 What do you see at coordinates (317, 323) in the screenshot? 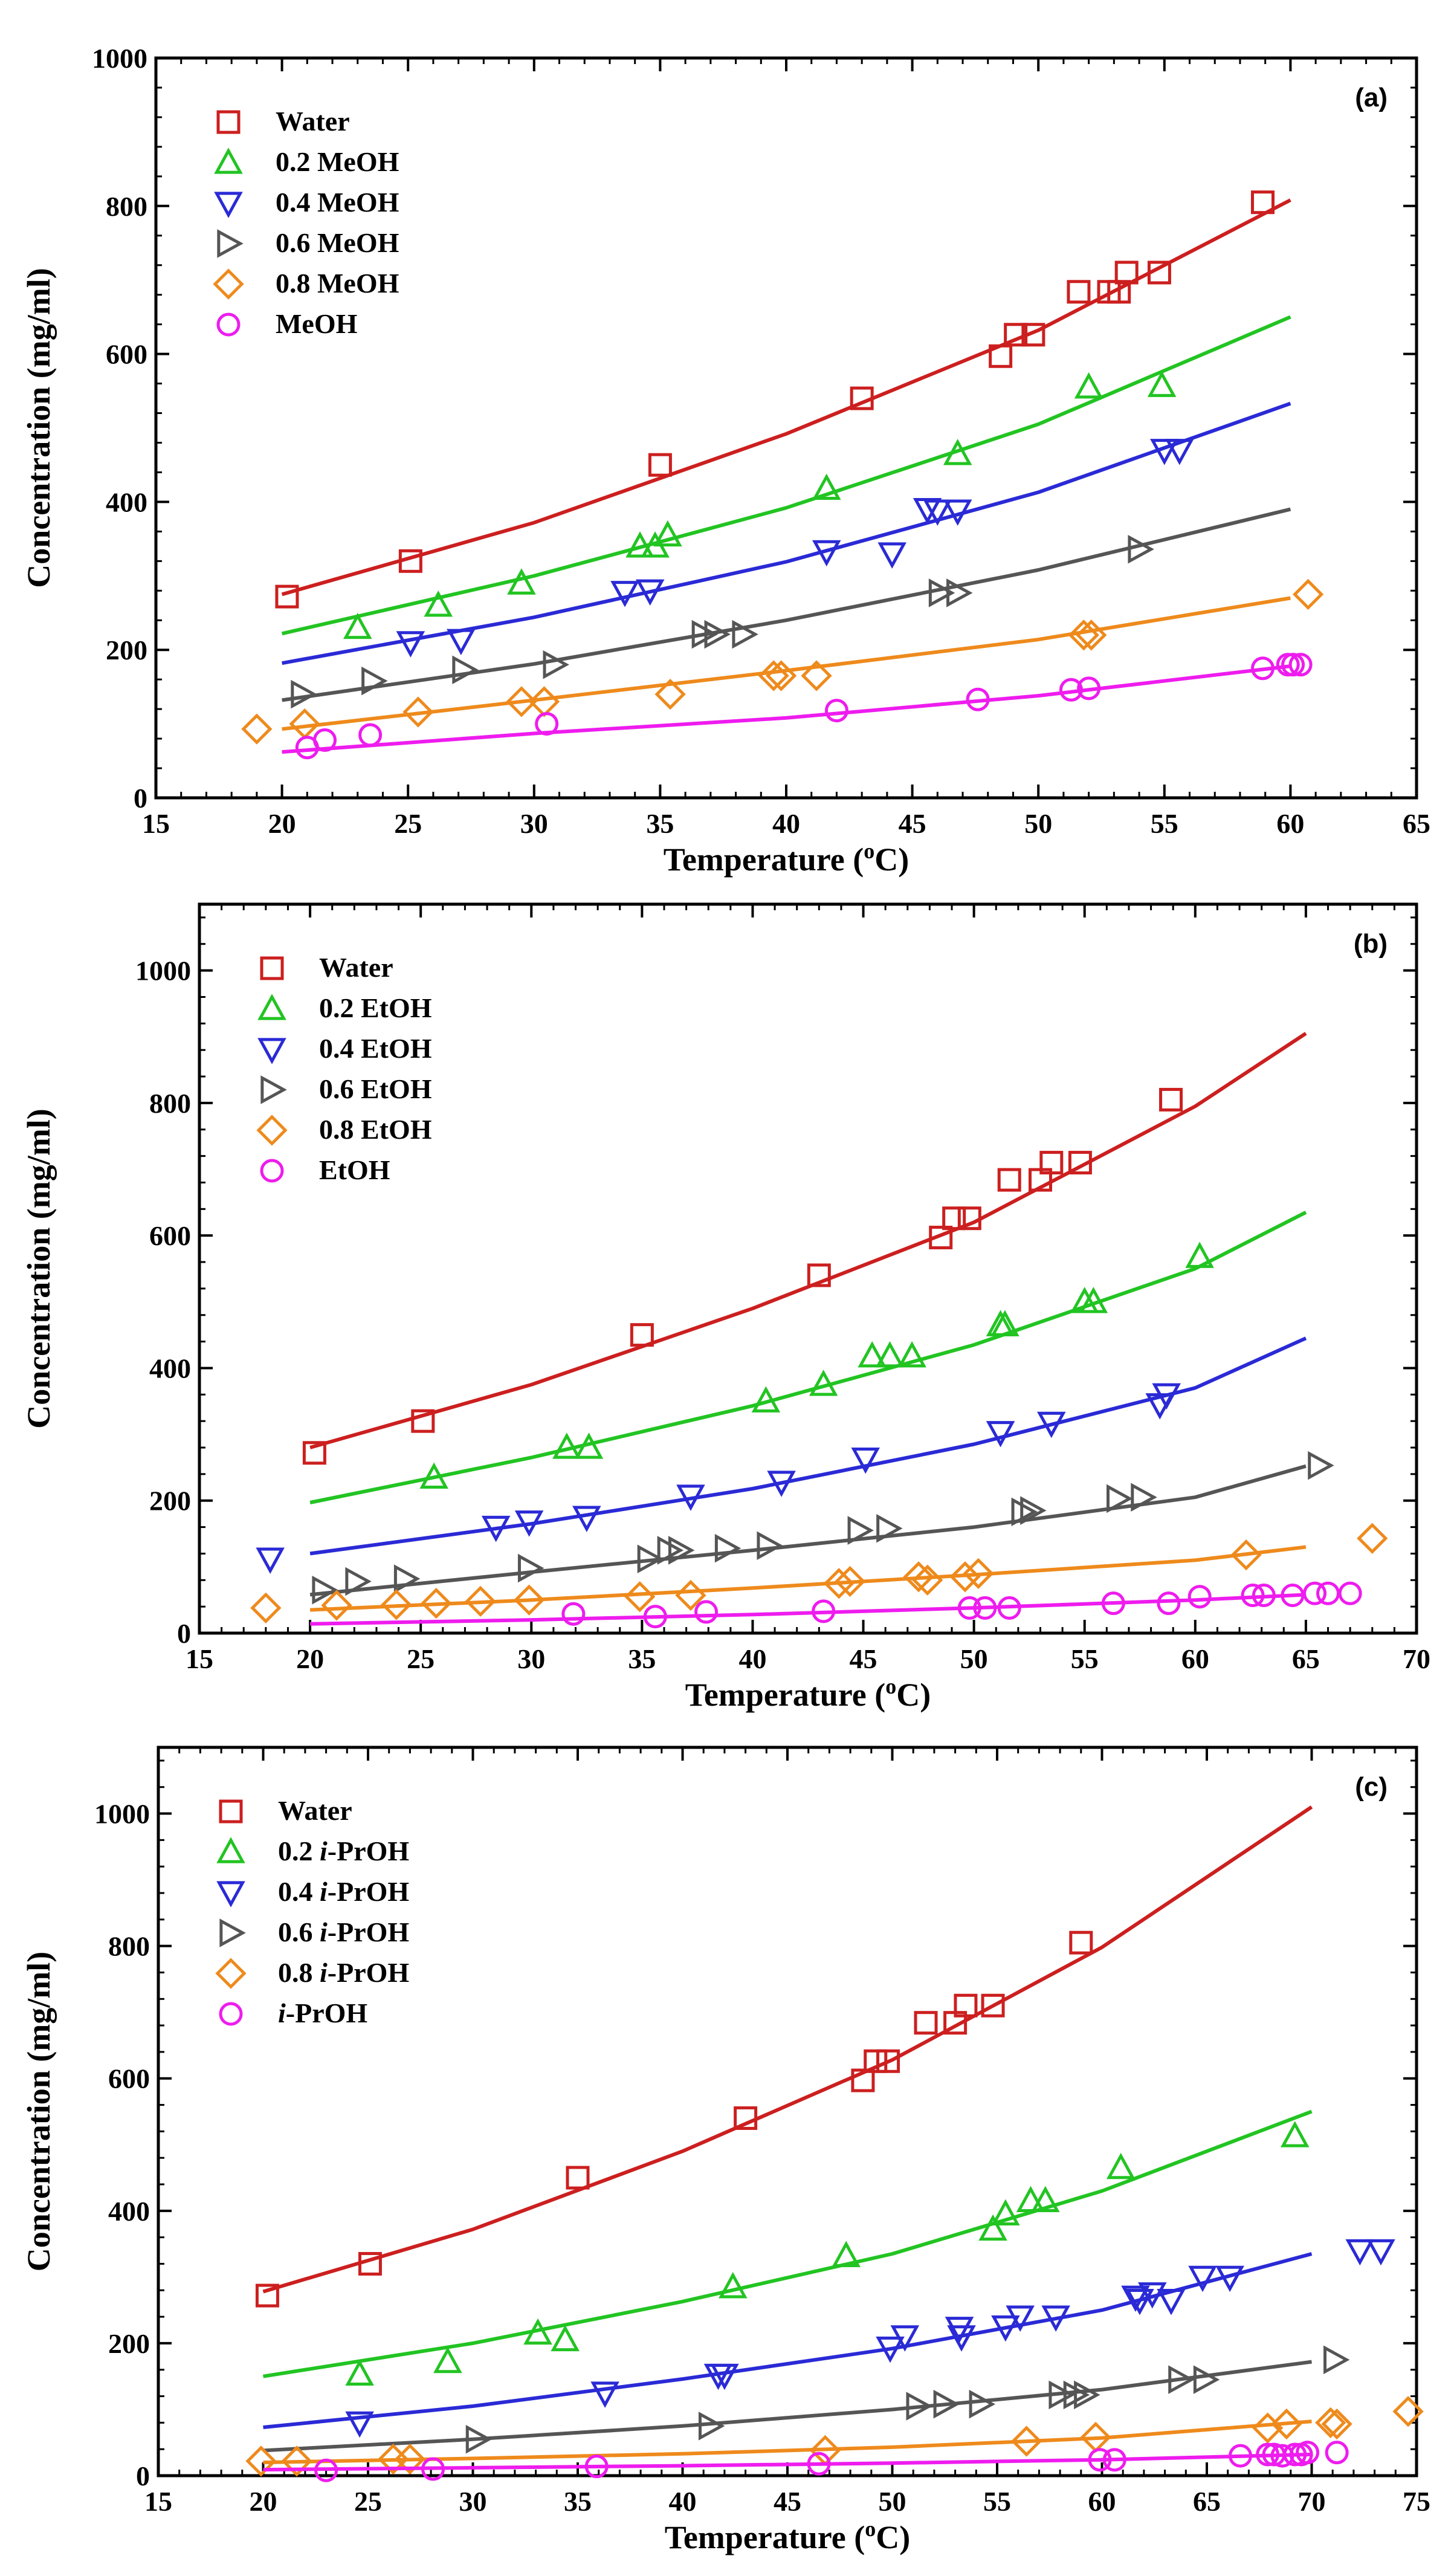
I see `legend-label: MeOH` at bounding box center [317, 323].